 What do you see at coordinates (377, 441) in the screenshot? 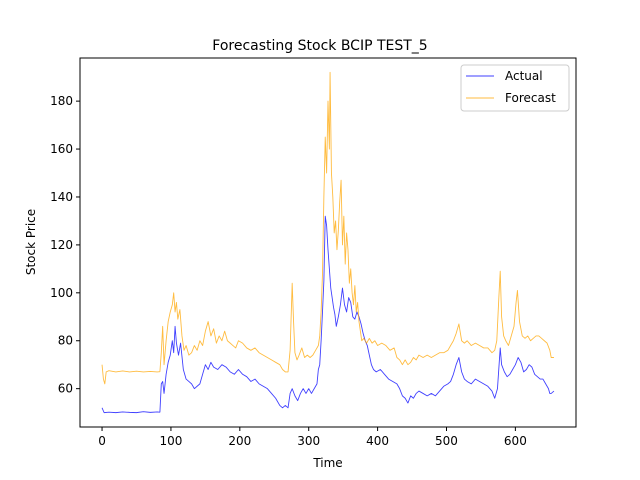
I see `x-tick-label: 400` at bounding box center [377, 441].